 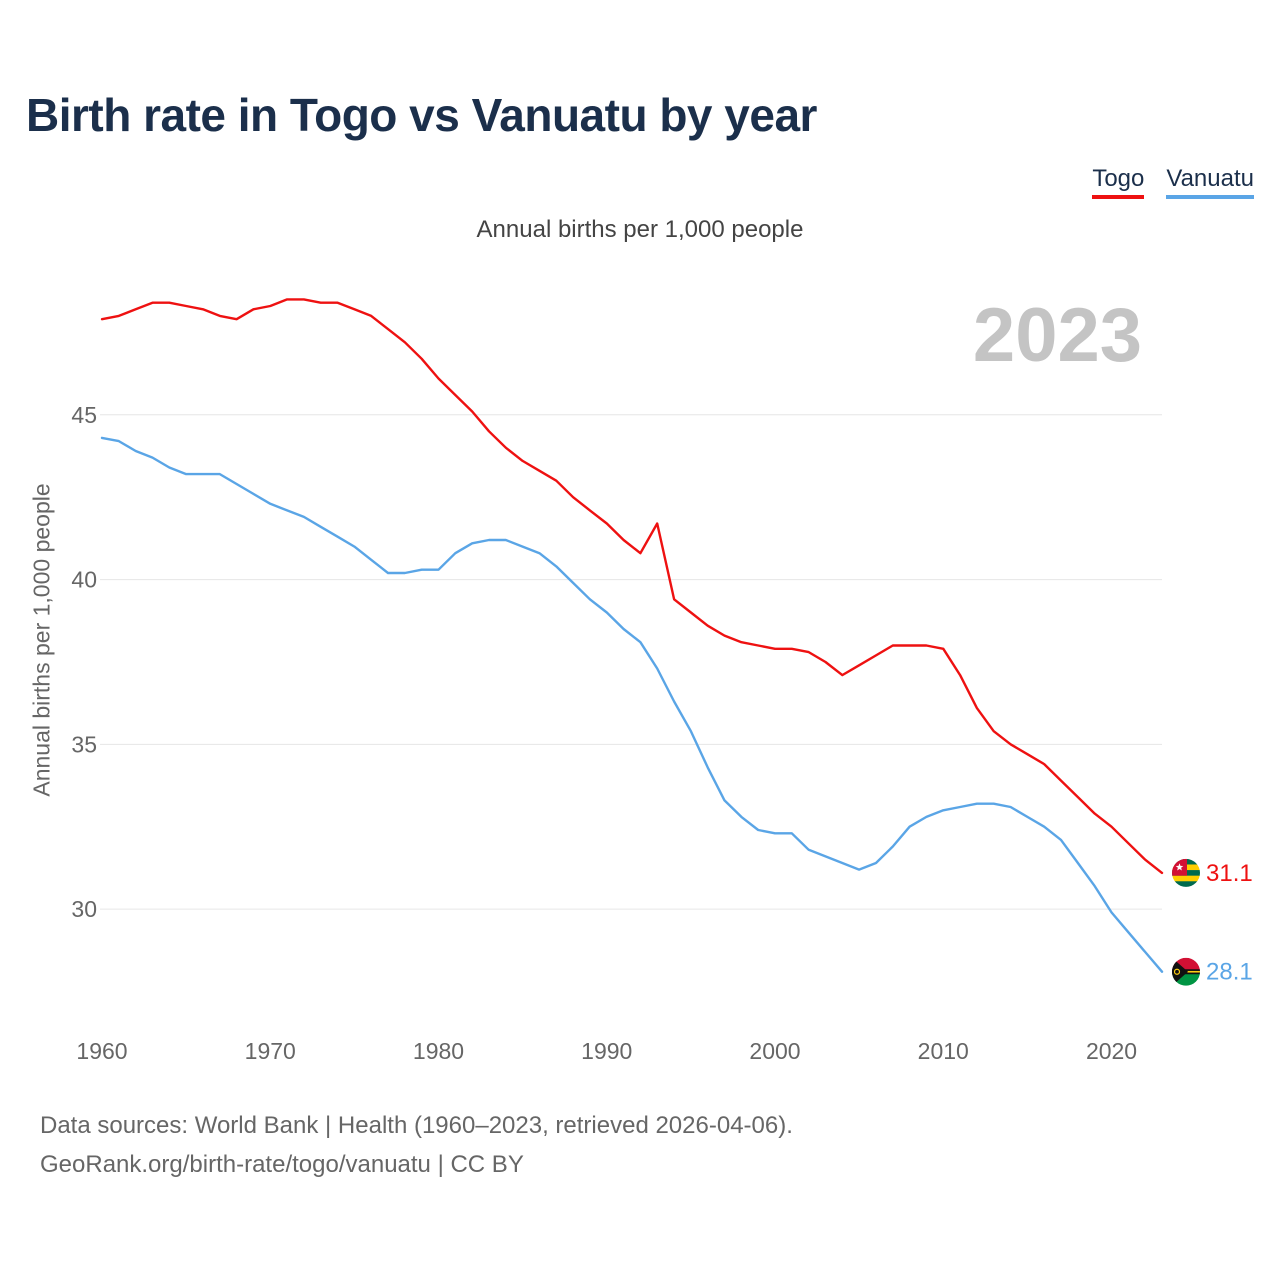 I want to click on x-tick-label-1980: 1980, so click(x=438, y=1051).